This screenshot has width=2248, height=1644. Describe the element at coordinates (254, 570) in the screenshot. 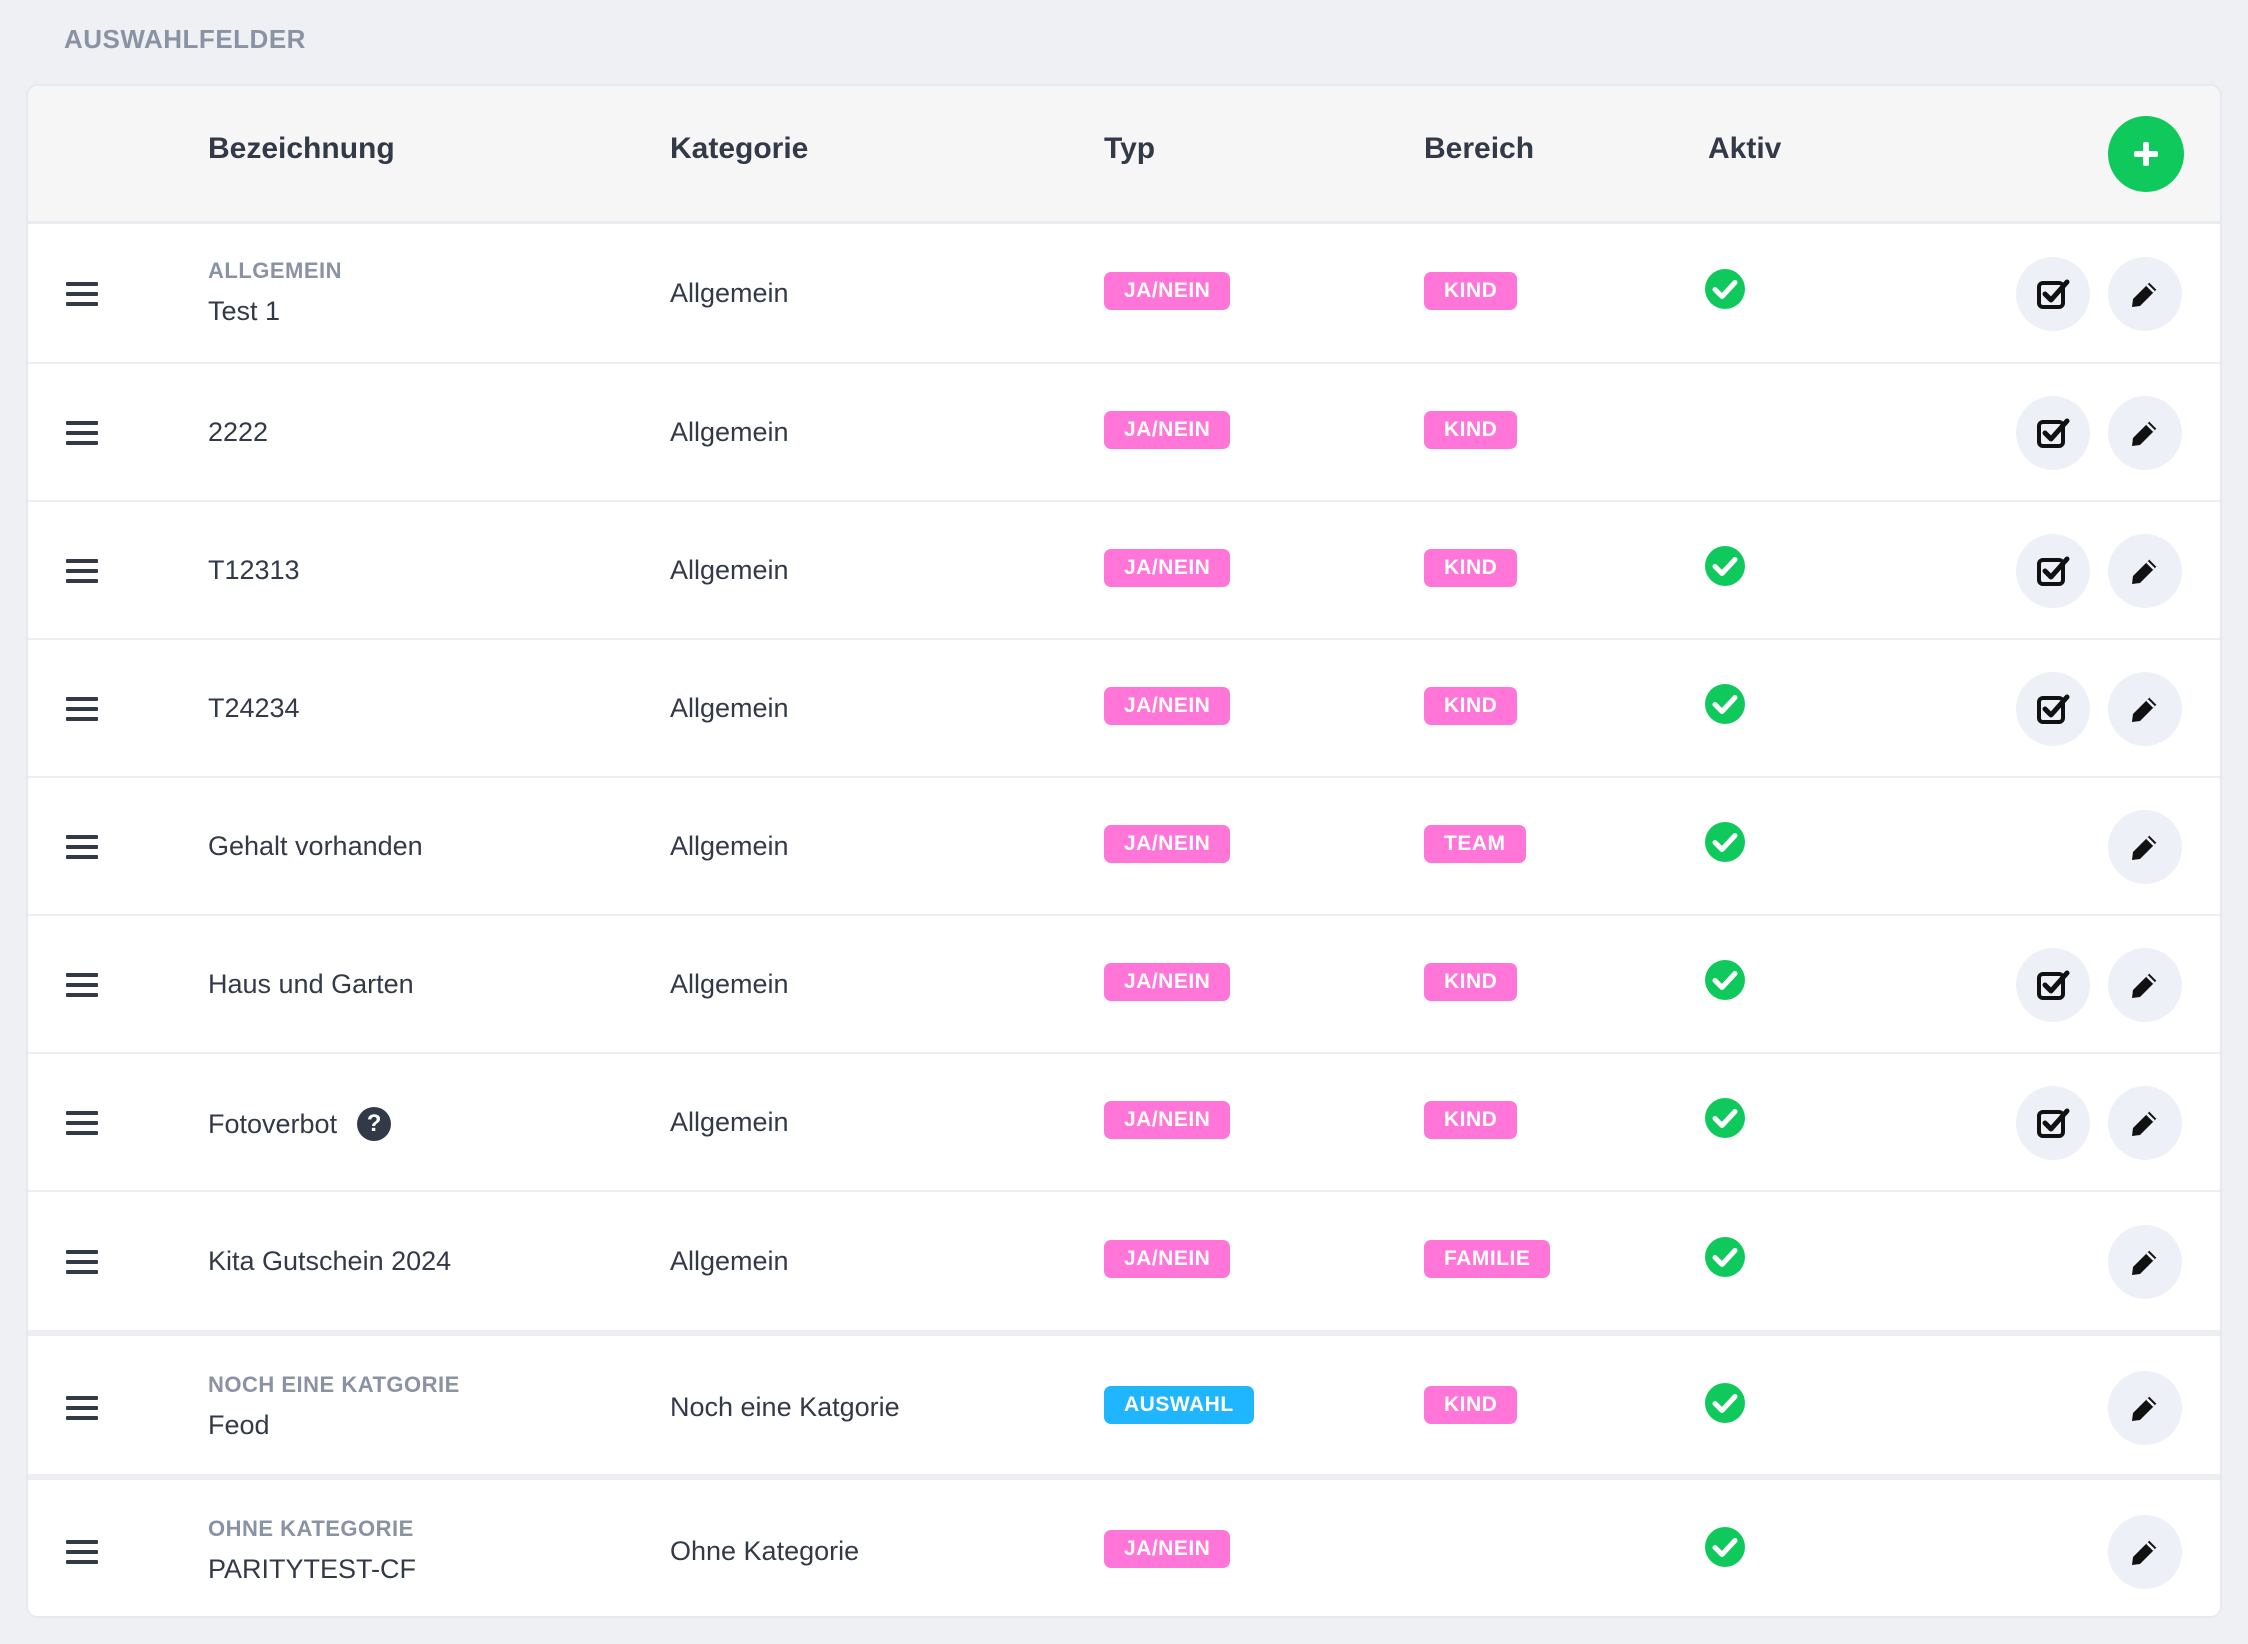

I see `field-name-cell: T12313` at that location.